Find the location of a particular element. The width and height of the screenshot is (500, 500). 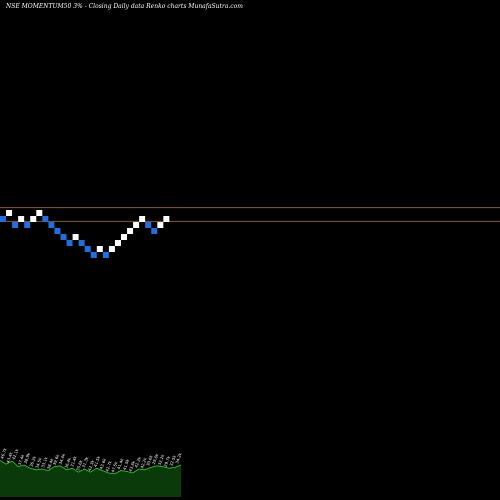

volume-label-13: 31.4k is located at coordinates (73, 461).